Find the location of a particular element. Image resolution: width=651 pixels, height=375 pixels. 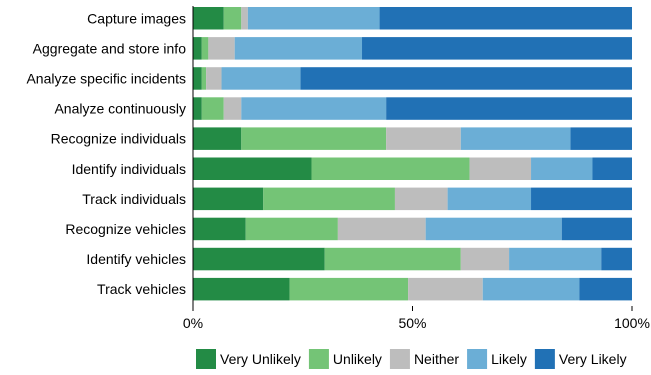

category-label: Identify individuals is located at coordinates (129, 169).